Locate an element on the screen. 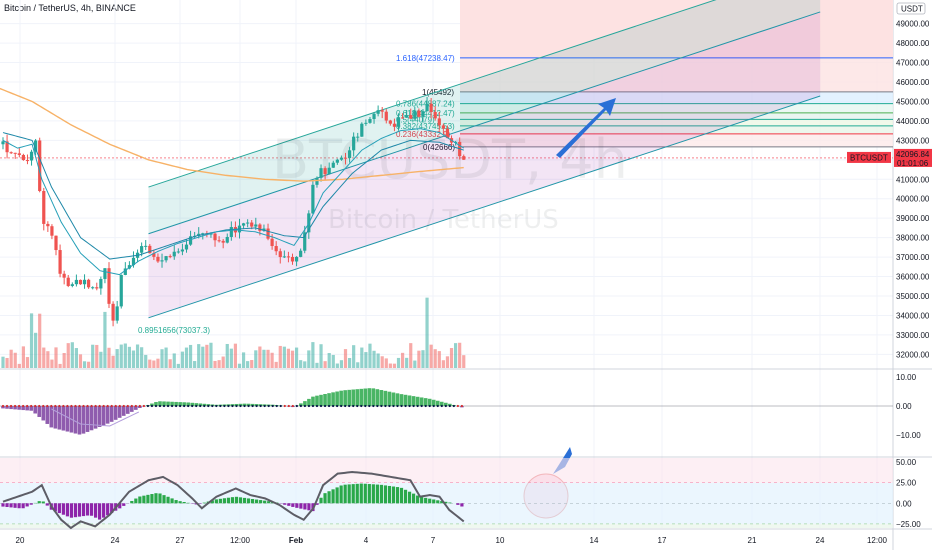  fib-bottom-label: 0.8951656(73037.3) is located at coordinates (174, 330).